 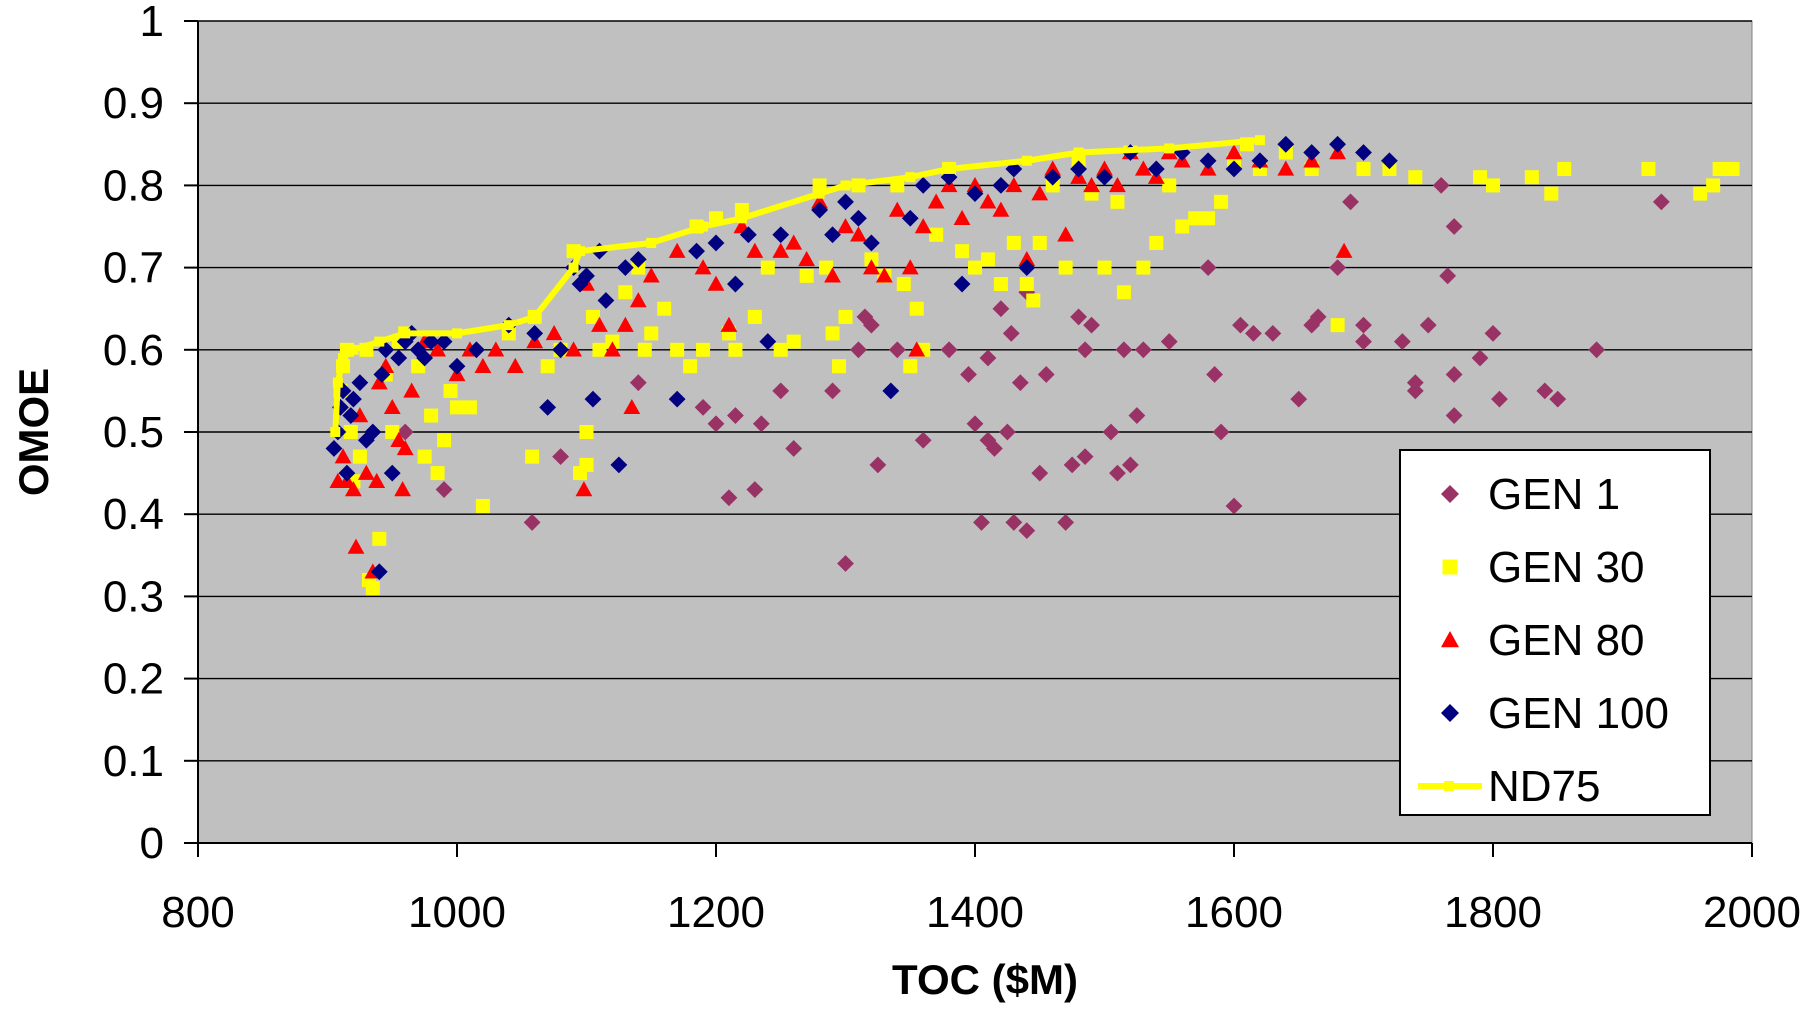 I want to click on x-tick-label: 1200, so click(x=716, y=912).